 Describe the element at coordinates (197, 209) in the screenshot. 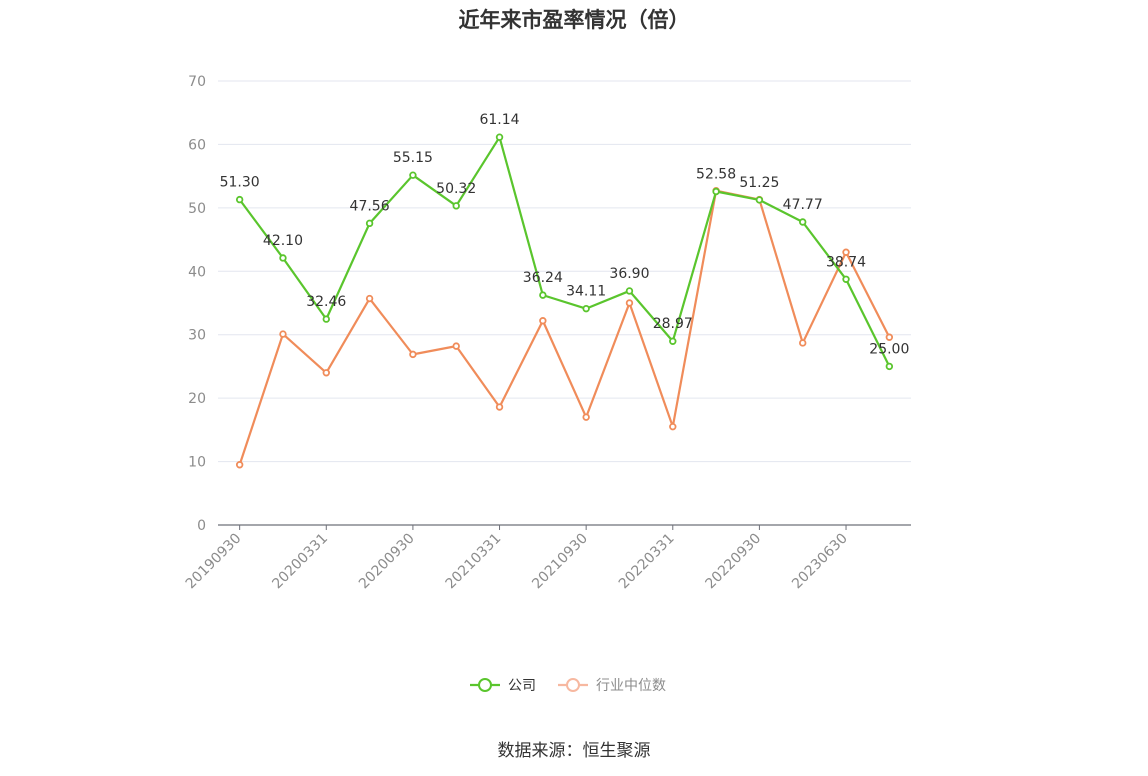

I see `y-tick-label: 50` at that location.